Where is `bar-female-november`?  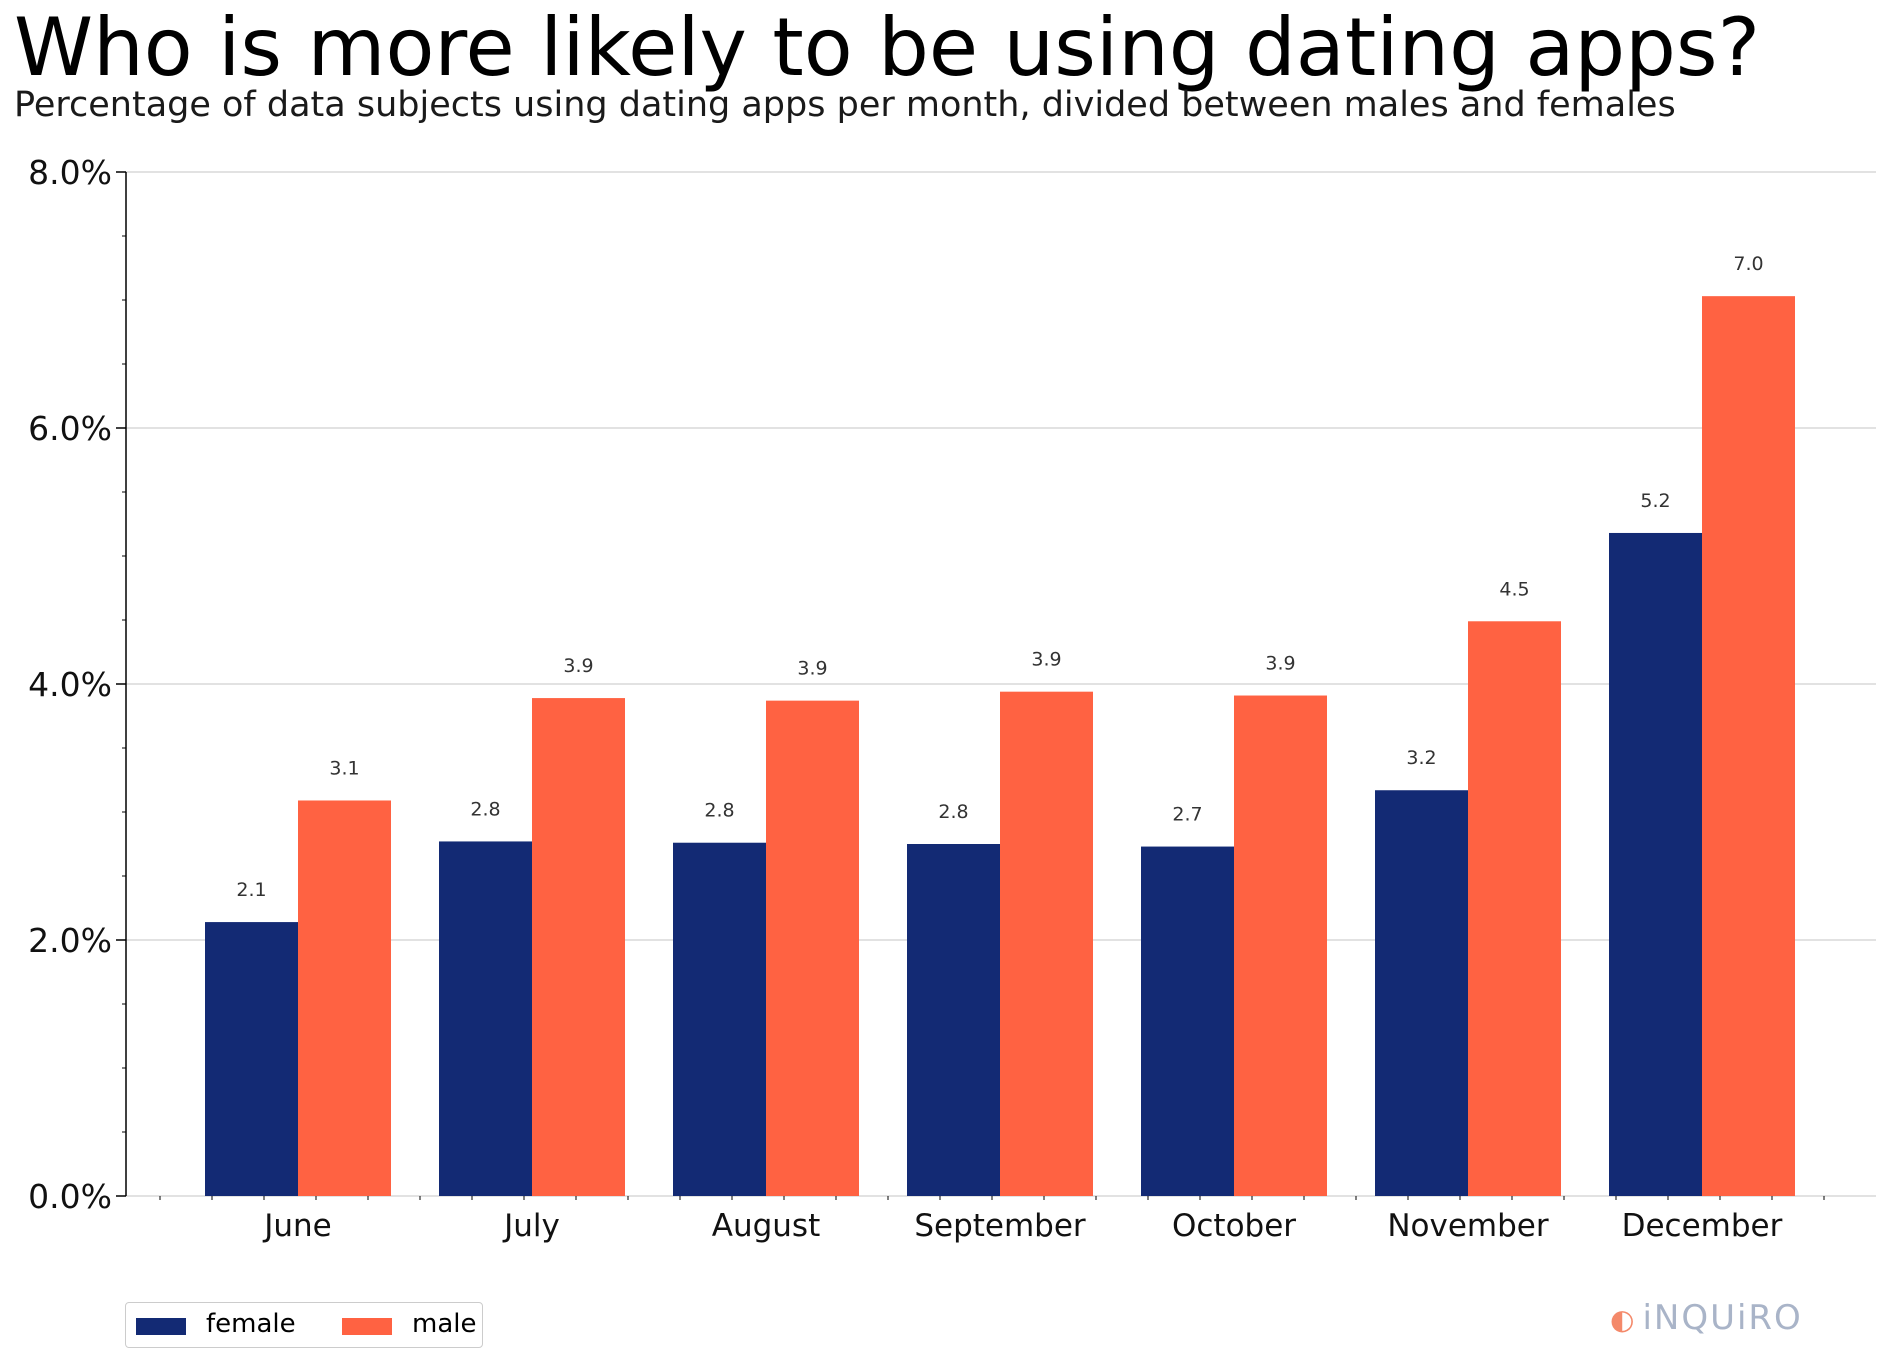 bar-female-november is located at coordinates (1421, 993).